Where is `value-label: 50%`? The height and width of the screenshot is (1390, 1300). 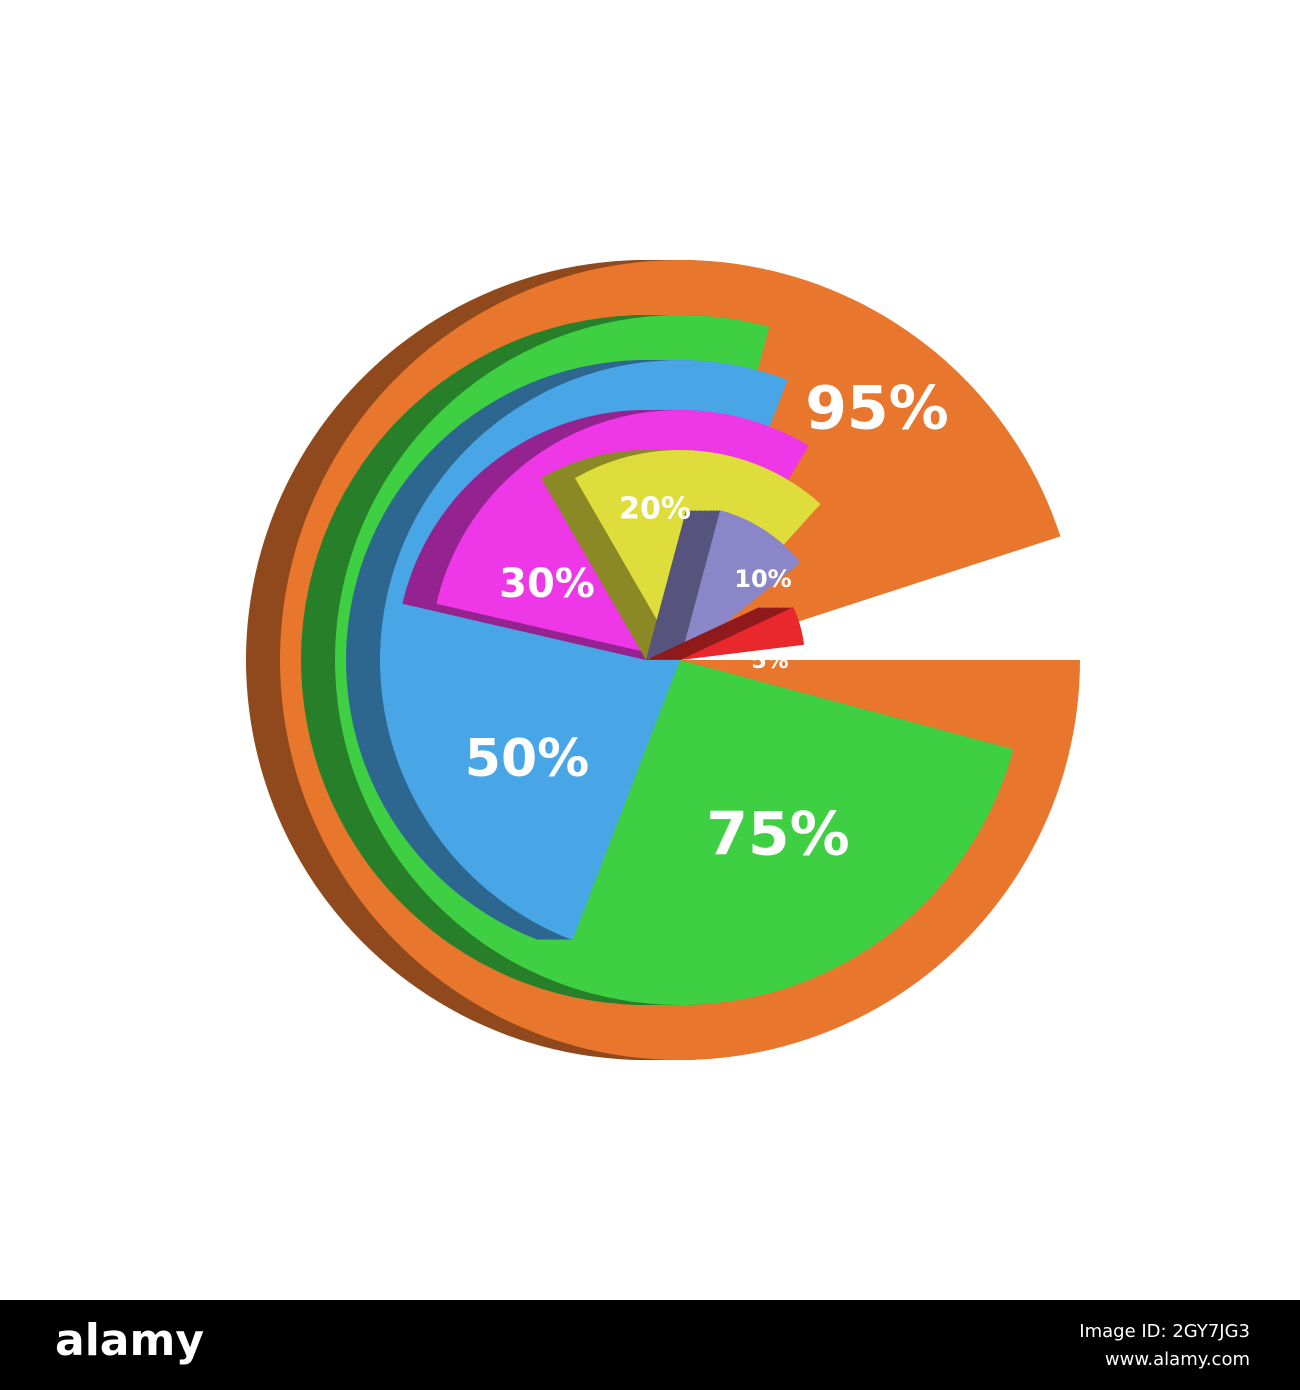 value-label: 50% is located at coordinates (527, 759).